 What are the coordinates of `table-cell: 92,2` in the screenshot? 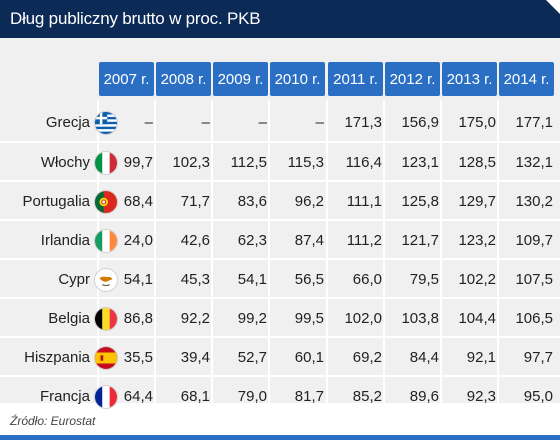 It's located at (195, 318).